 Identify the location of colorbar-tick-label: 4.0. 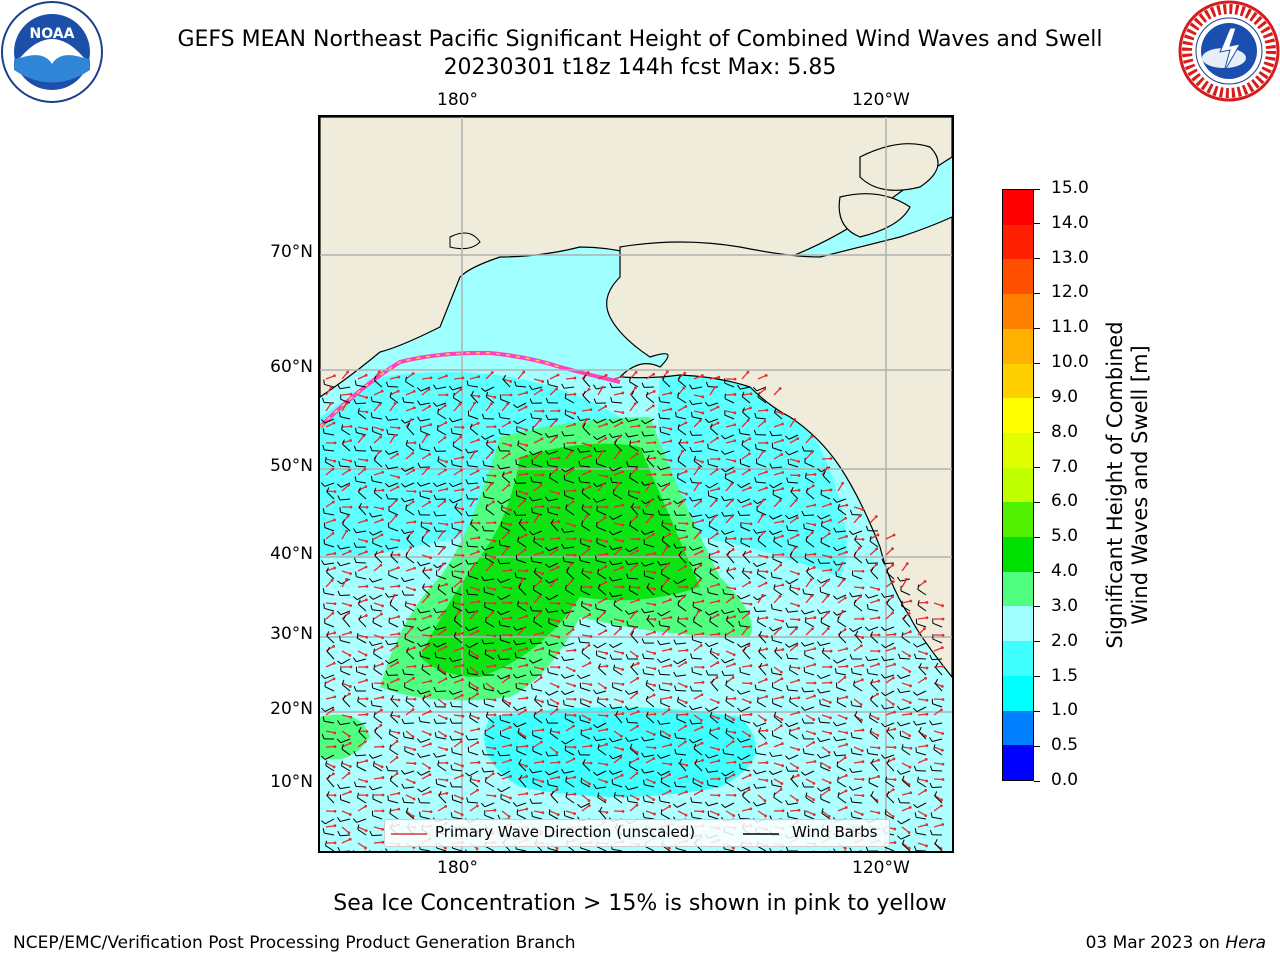
(1065, 571).